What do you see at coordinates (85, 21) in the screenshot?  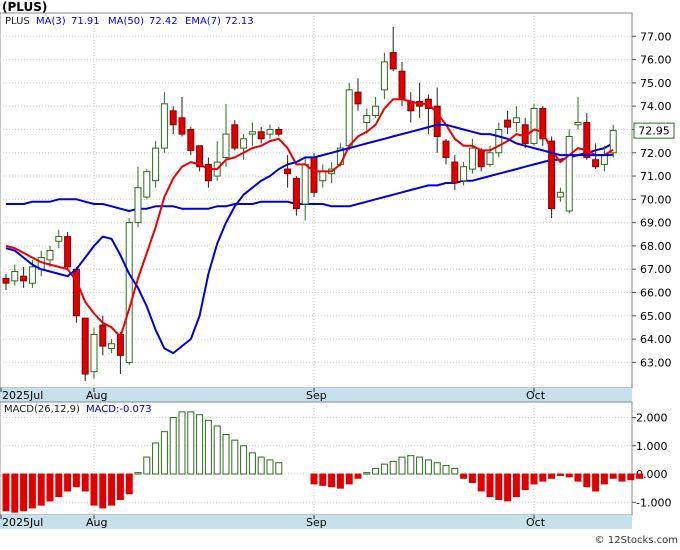 I see `legend-ma3-value: 71.91` at bounding box center [85, 21].